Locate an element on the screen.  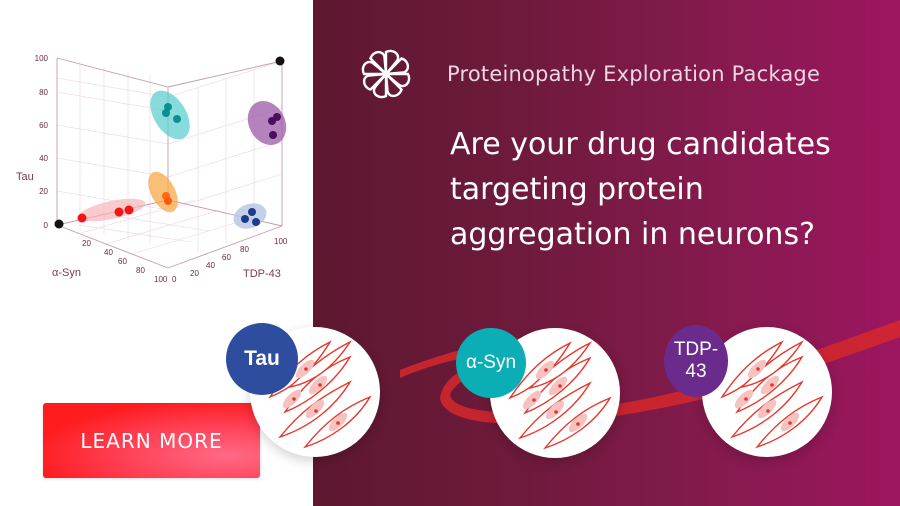
badge-alpha-syn-label: α-Syn is located at coordinates (491, 362).